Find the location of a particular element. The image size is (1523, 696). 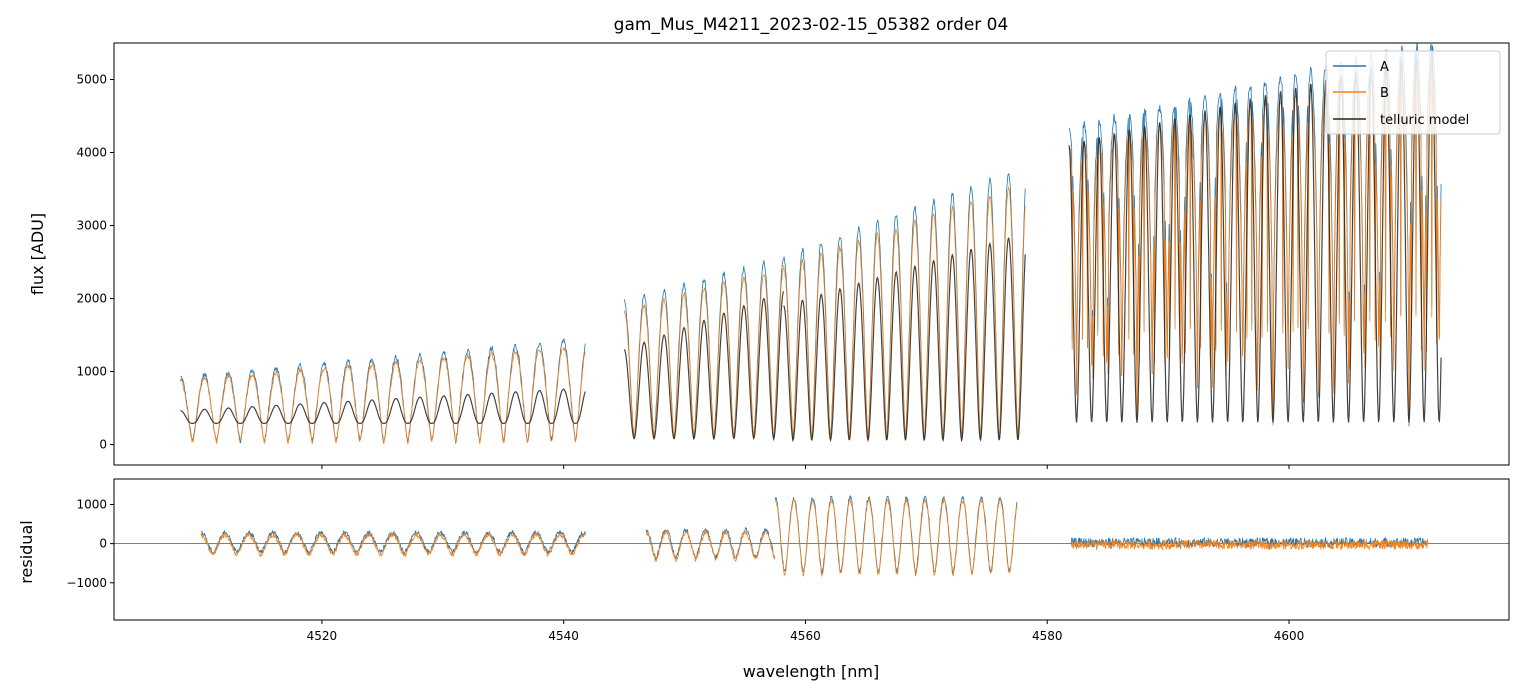

residual-ytick-label-1: 0 is located at coordinates (103, 544).